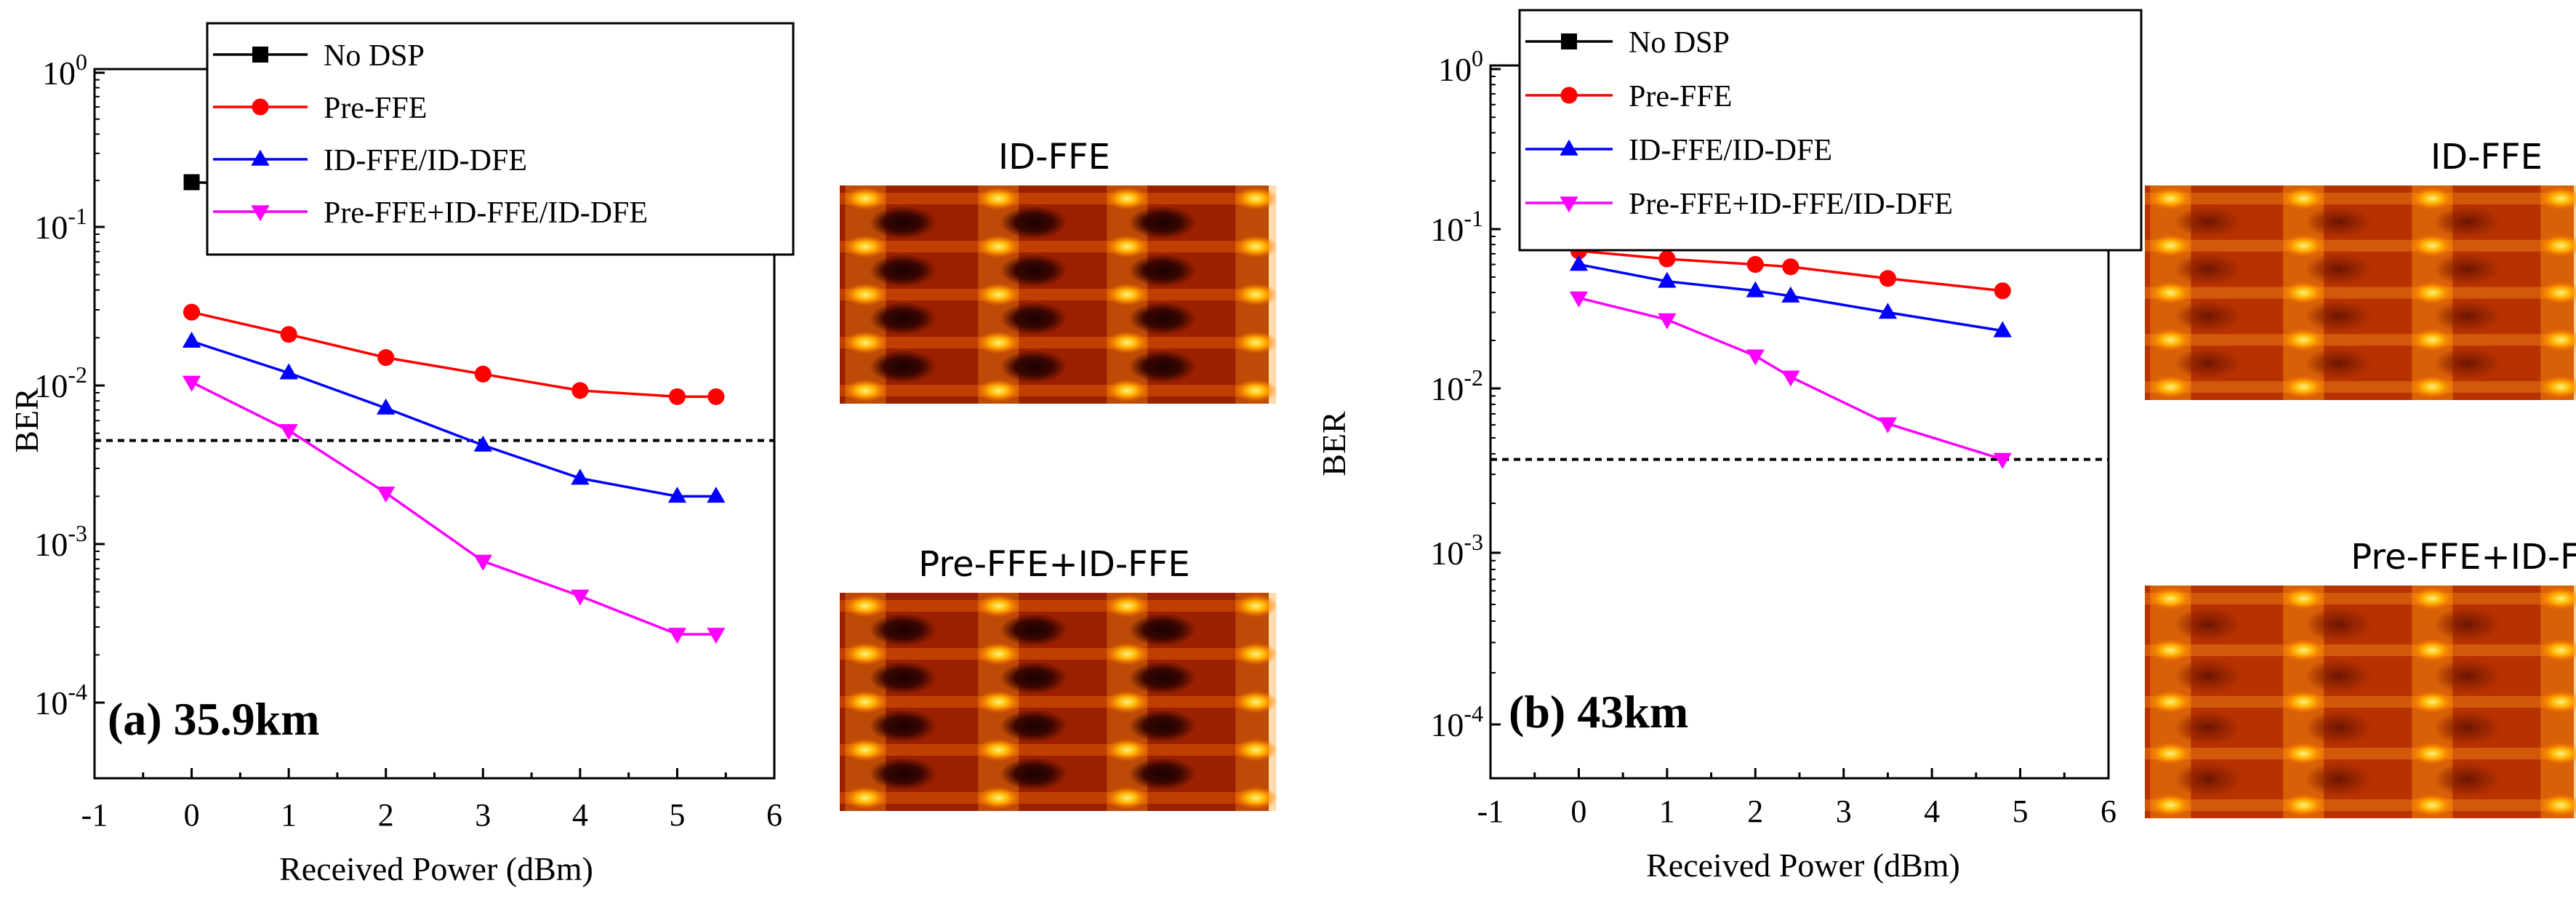 The width and height of the screenshot is (2576, 899). Describe the element at coordinates (386, 815) in the screenshot. I see `chart-a-xtick-label: 2` at that location.